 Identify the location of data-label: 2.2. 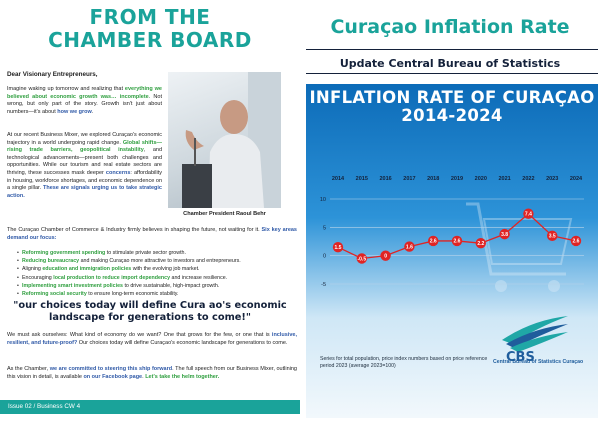
(480, 244).